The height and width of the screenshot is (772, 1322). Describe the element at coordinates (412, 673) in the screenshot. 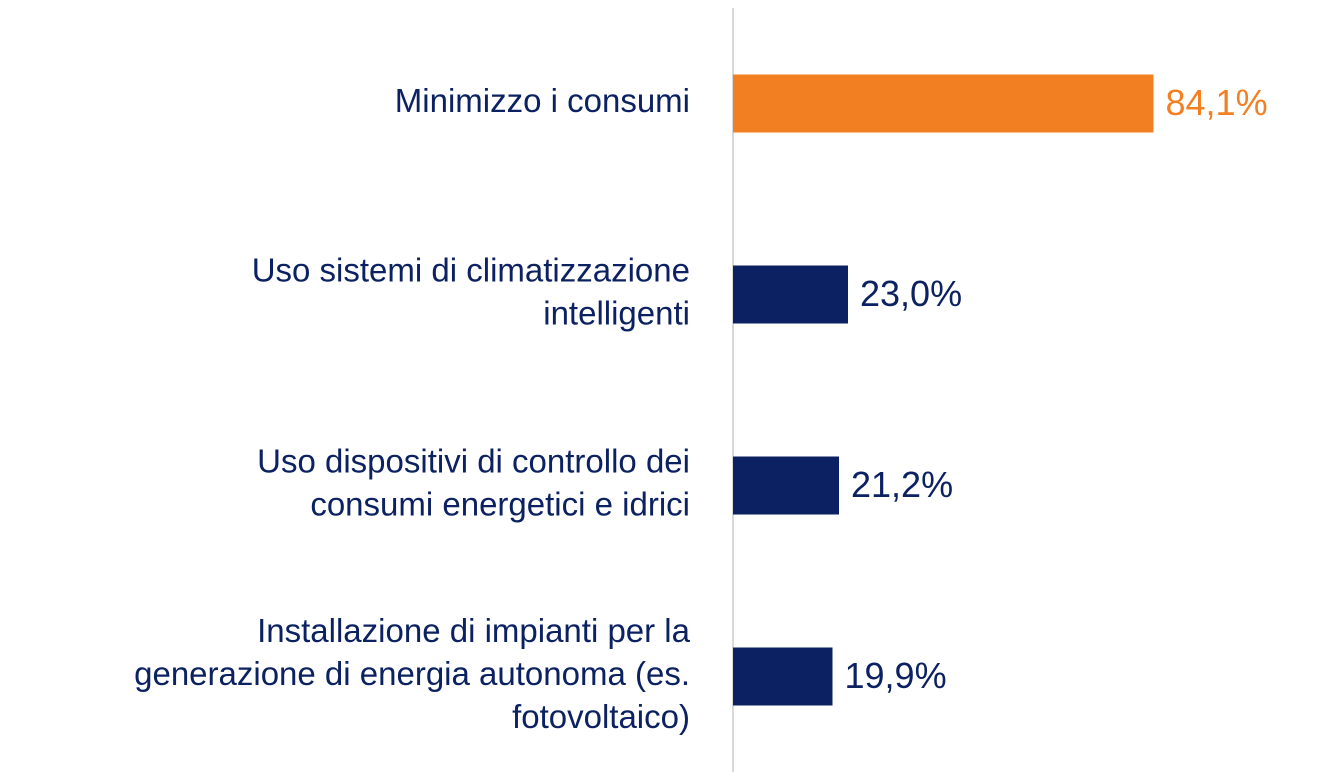

I see `category-label: generazione di energia autonoma (es.` at that location.